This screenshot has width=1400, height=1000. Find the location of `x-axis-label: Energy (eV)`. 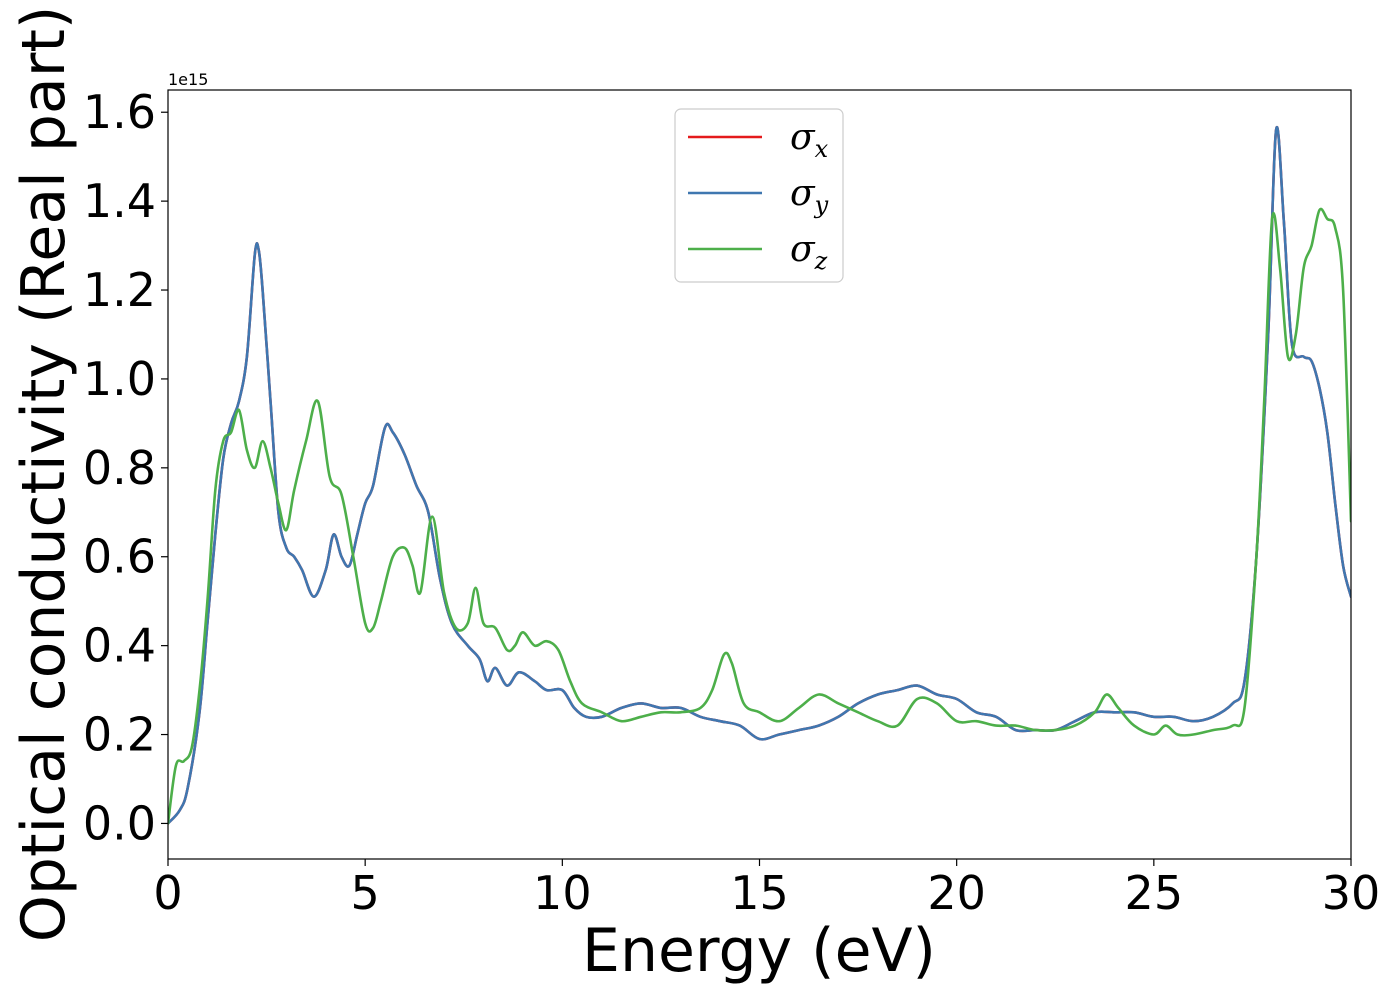

x-axis-label: Energy (eV) is located at coordinates (759, 951).